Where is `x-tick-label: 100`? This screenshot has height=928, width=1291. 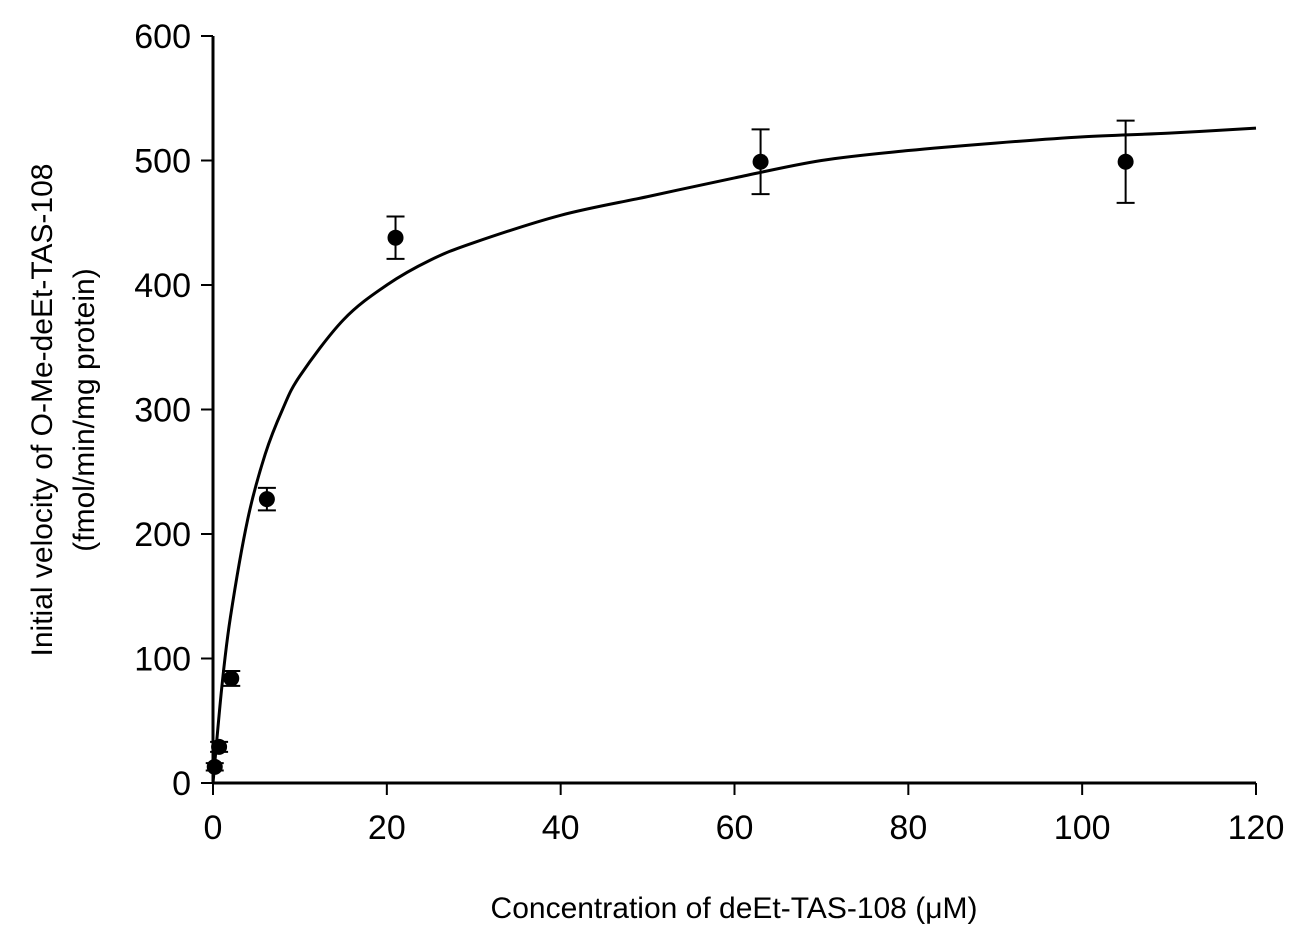 x-tick-label: 100 is located at coordinates (1082, 828).